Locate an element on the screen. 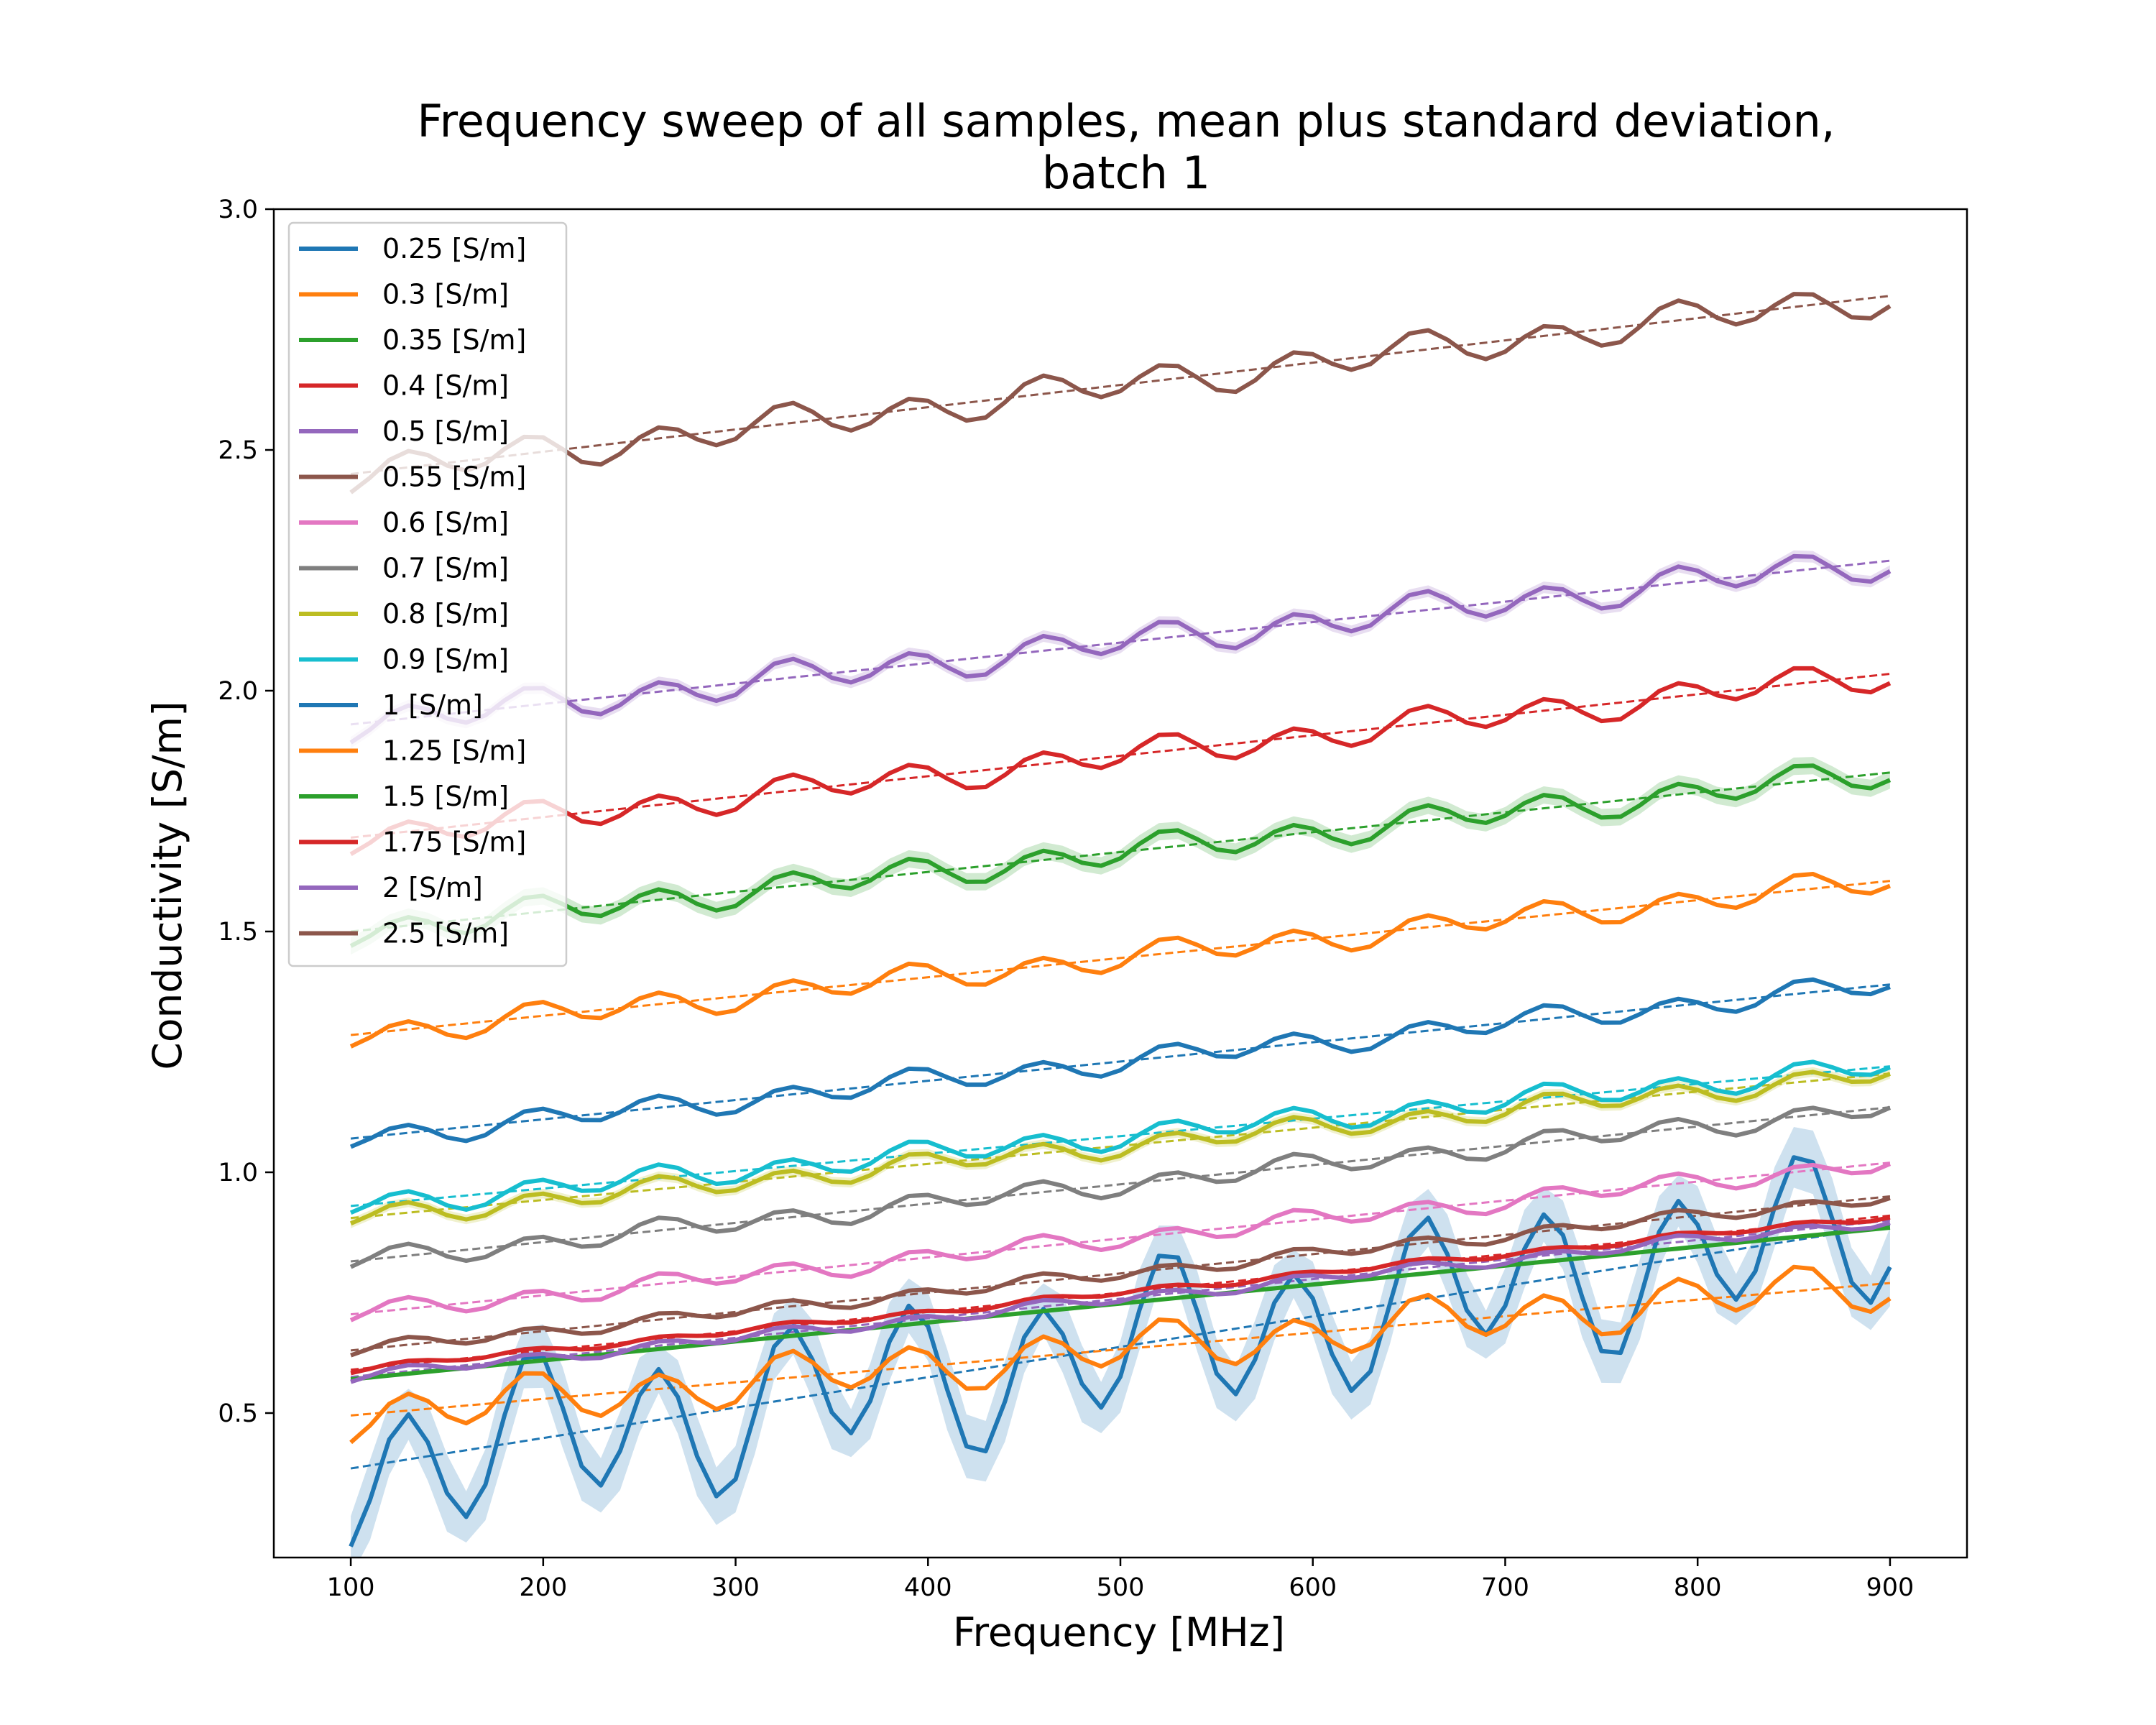 The width and height of the screenshot is (2156, 1725). y-tick-label: 2.0 is located at coordinates (238, 691).